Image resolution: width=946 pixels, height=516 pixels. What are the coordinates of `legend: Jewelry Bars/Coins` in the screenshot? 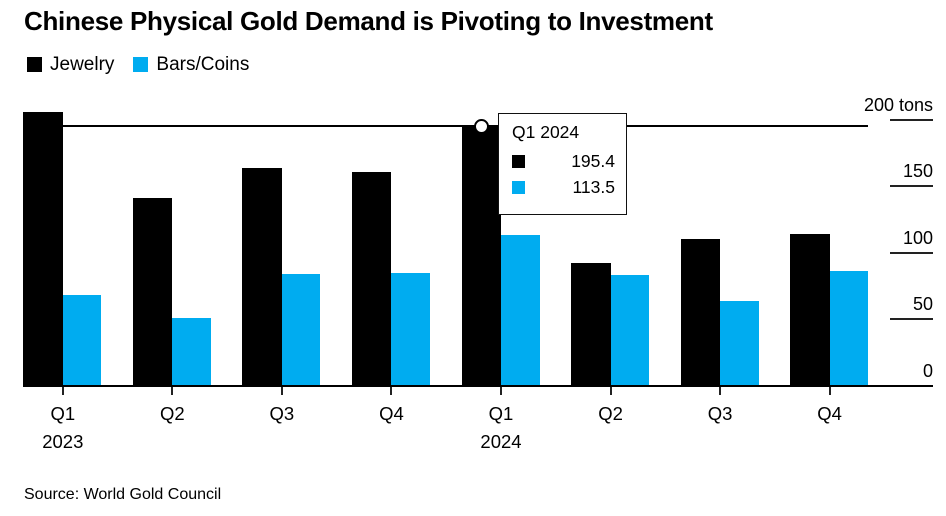 It's located at (138, 64).